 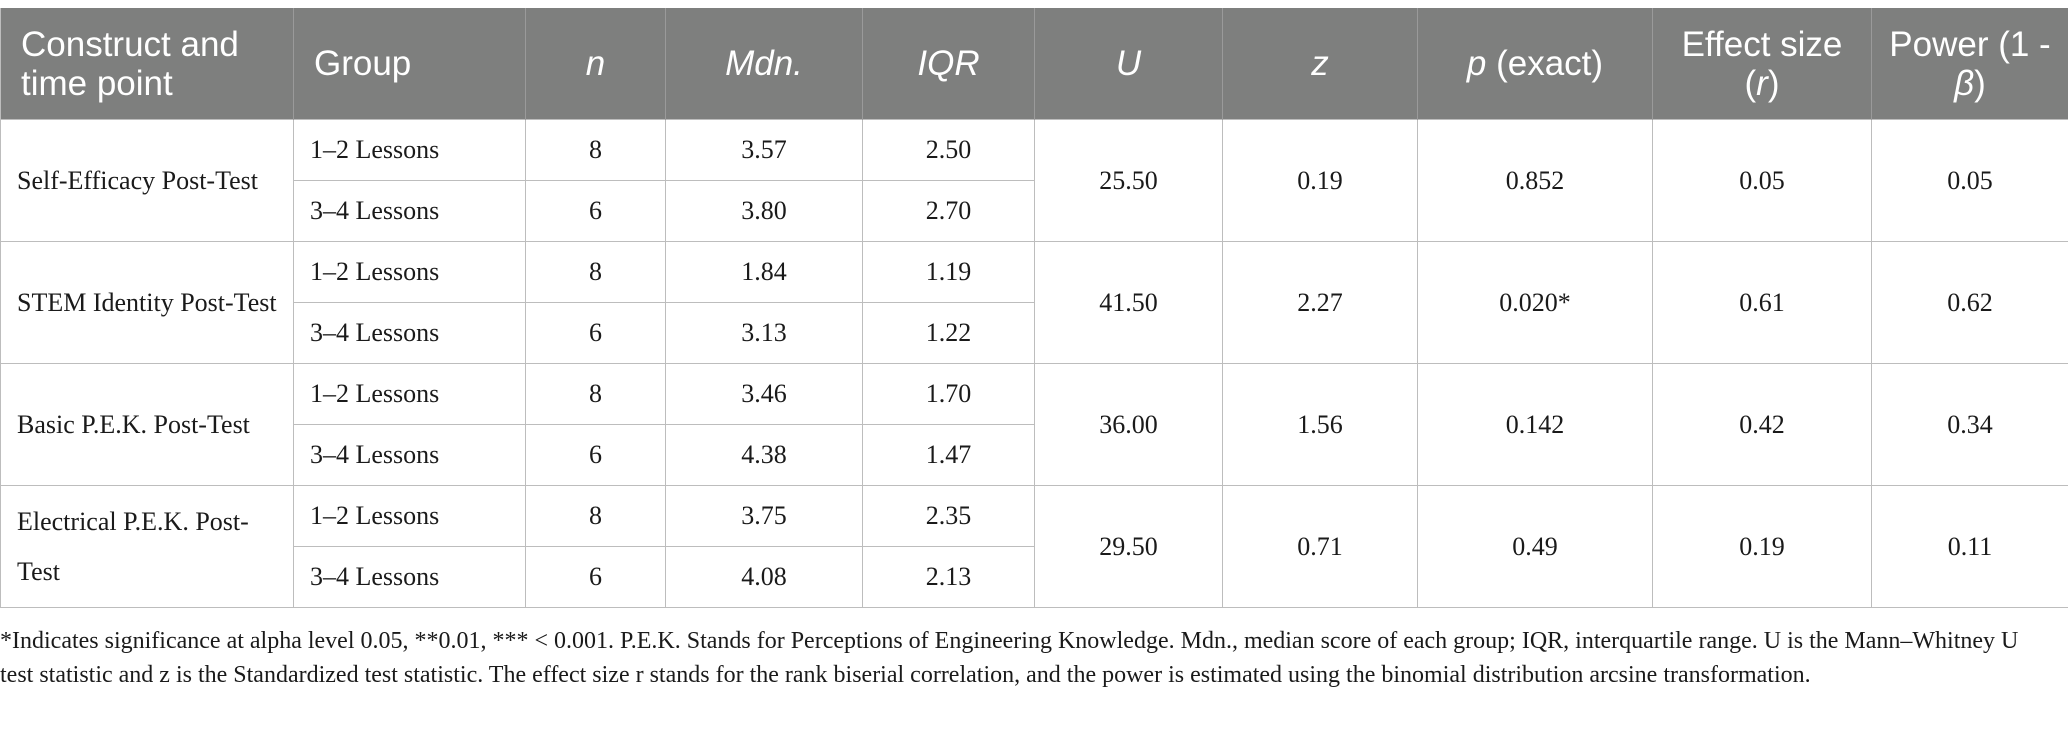 What do you see at coordinates (948, 150) in the screenshot?
I see `iqr-cell: 2.50` at bounding box center [948, 150].